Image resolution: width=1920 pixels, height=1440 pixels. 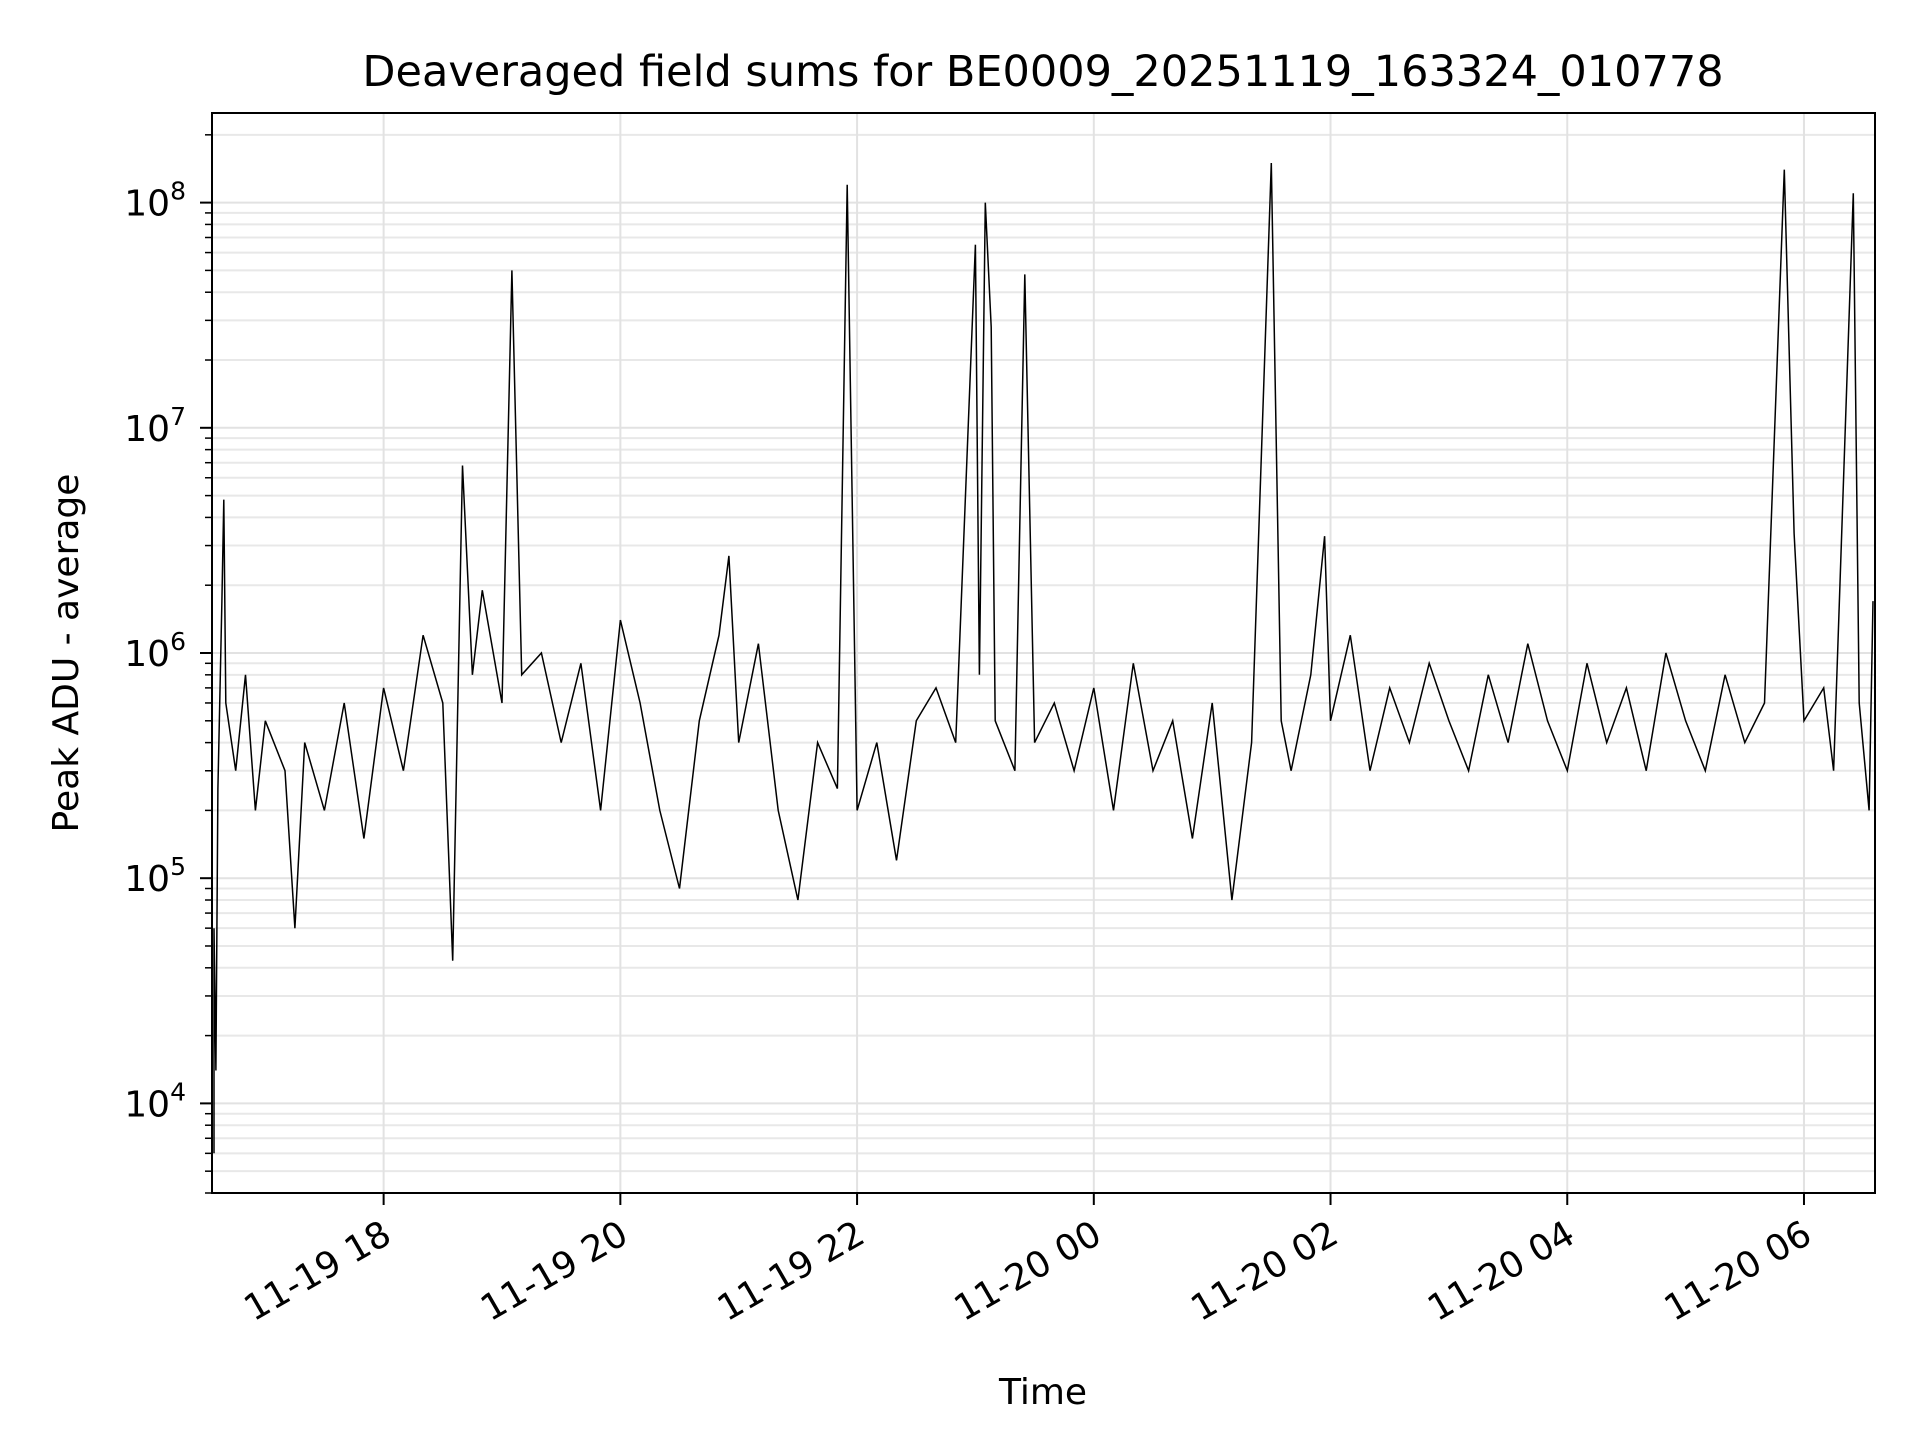 What do you see at coordinates (178, 416) in the screenshot?
I see `y-tick-exponent: 7` at bounding box center [178, 416].